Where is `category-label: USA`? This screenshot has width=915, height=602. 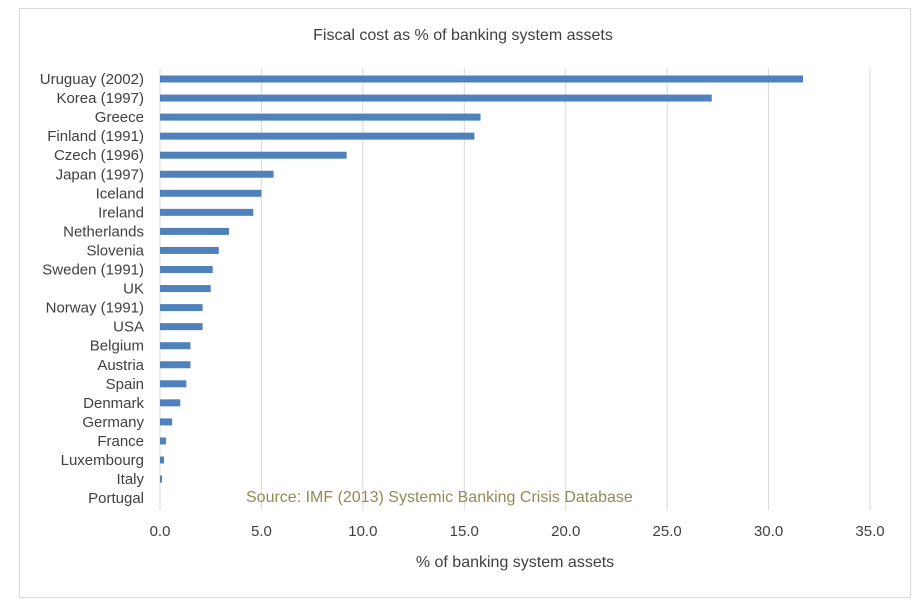
category-label: USA is located at coordinates (128, 327).